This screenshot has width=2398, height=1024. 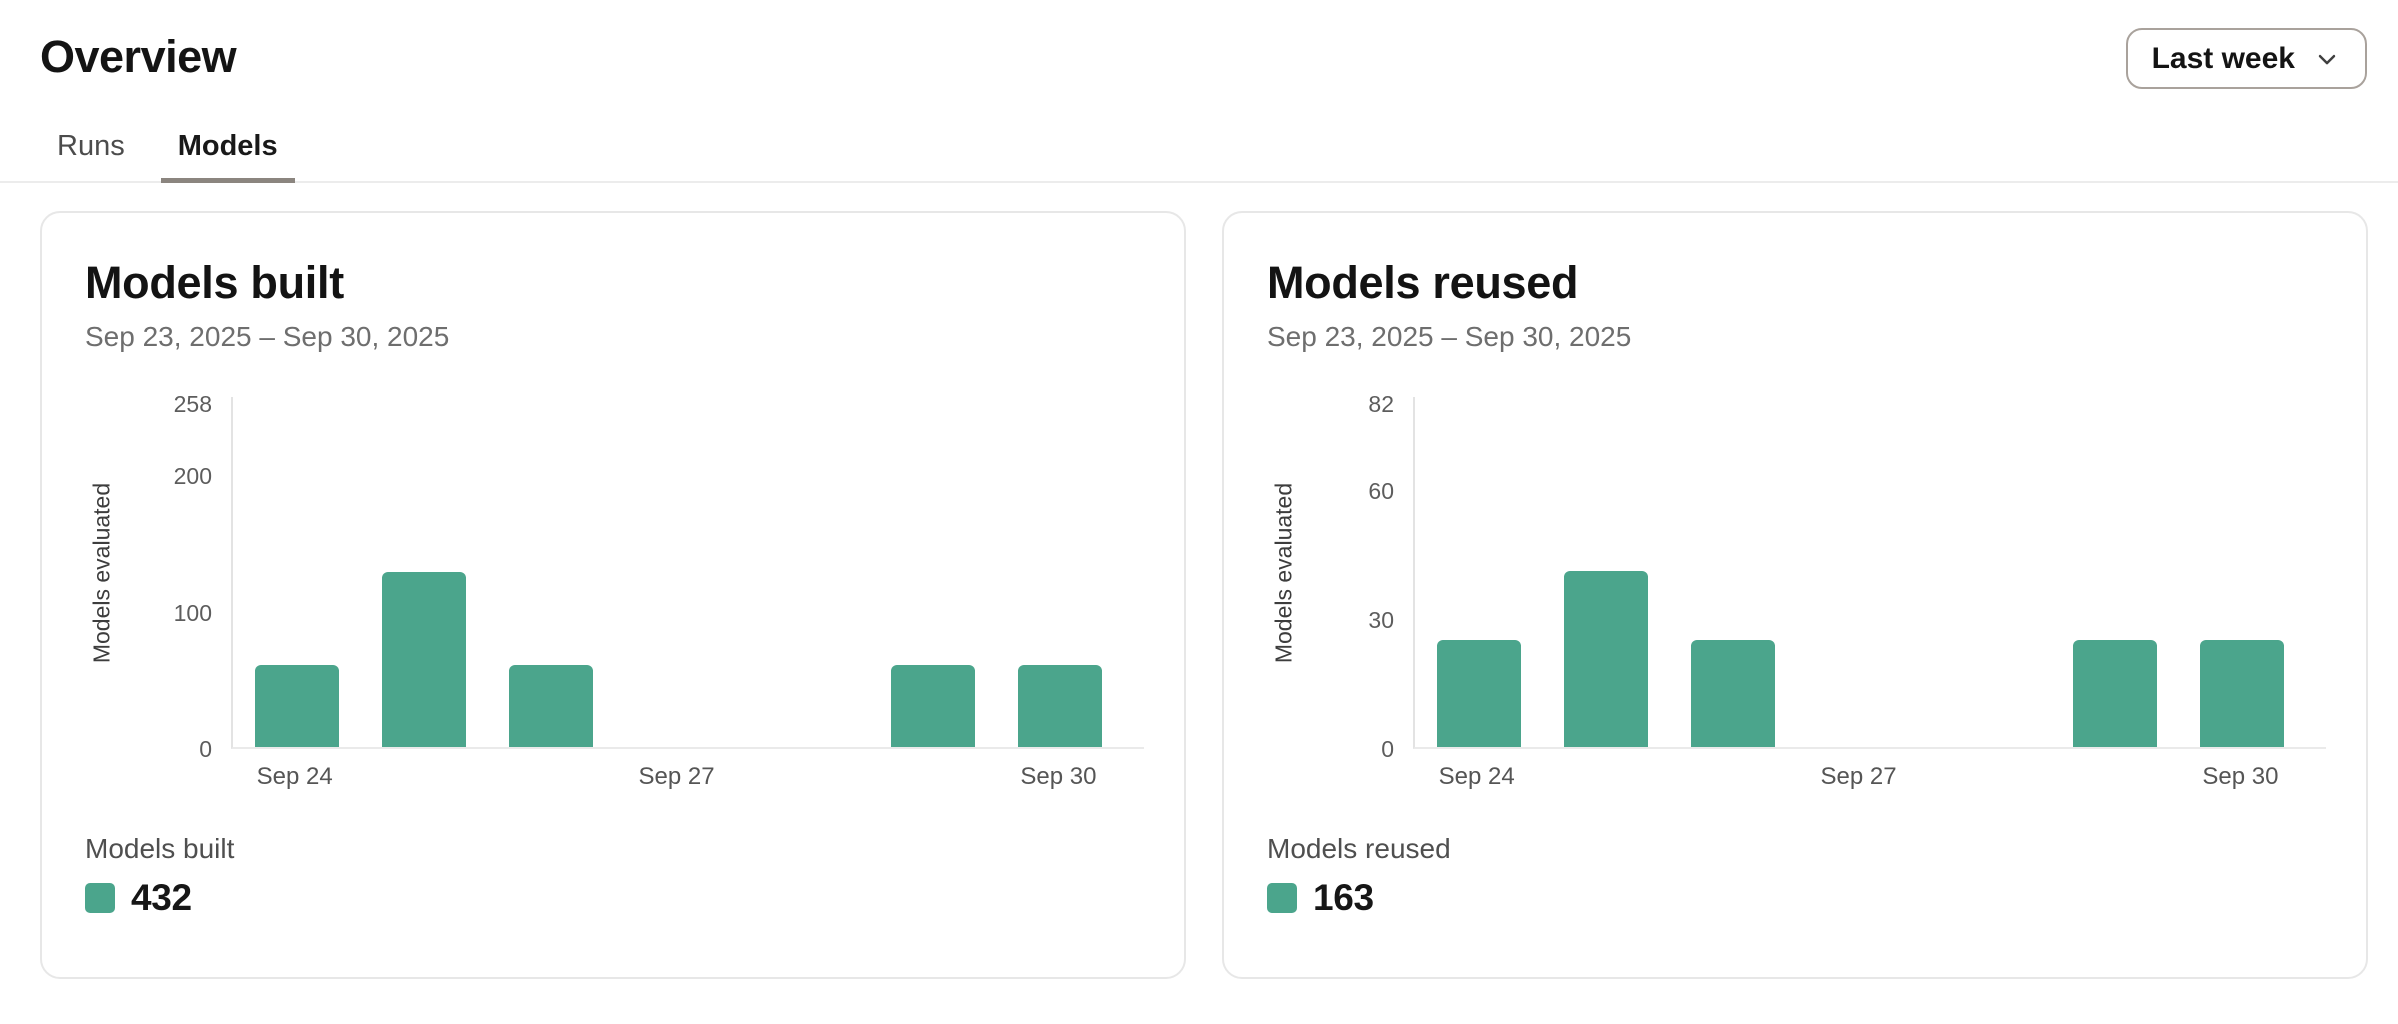 What do you see at coordinates (1423, 282) in the screenshot?
I see `card-title: Models reused` at bounding box center [1423, 282].